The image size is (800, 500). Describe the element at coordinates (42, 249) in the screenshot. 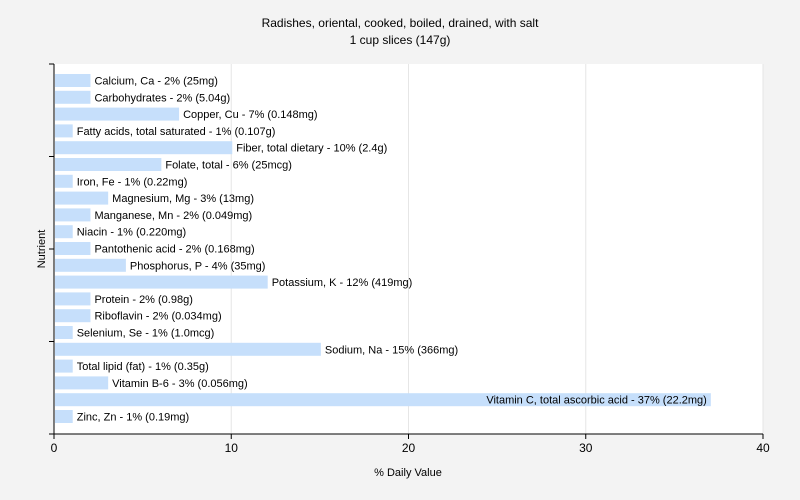

I see `y-axis-label: Nutrient` at that location.